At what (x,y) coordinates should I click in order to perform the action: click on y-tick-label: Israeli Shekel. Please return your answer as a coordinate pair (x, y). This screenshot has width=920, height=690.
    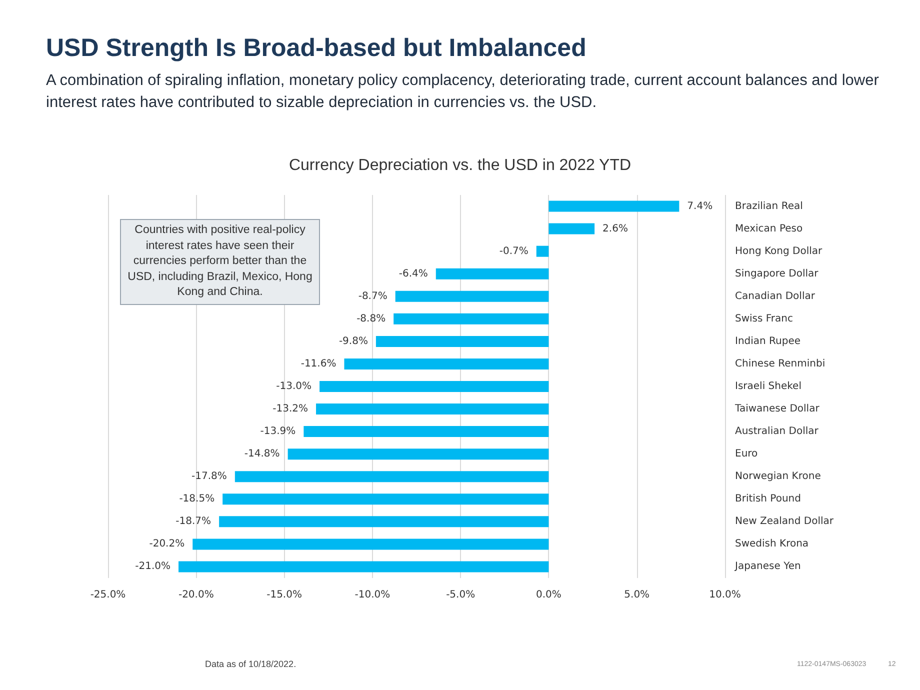
    Looking at the image, I should click on (768, 386).